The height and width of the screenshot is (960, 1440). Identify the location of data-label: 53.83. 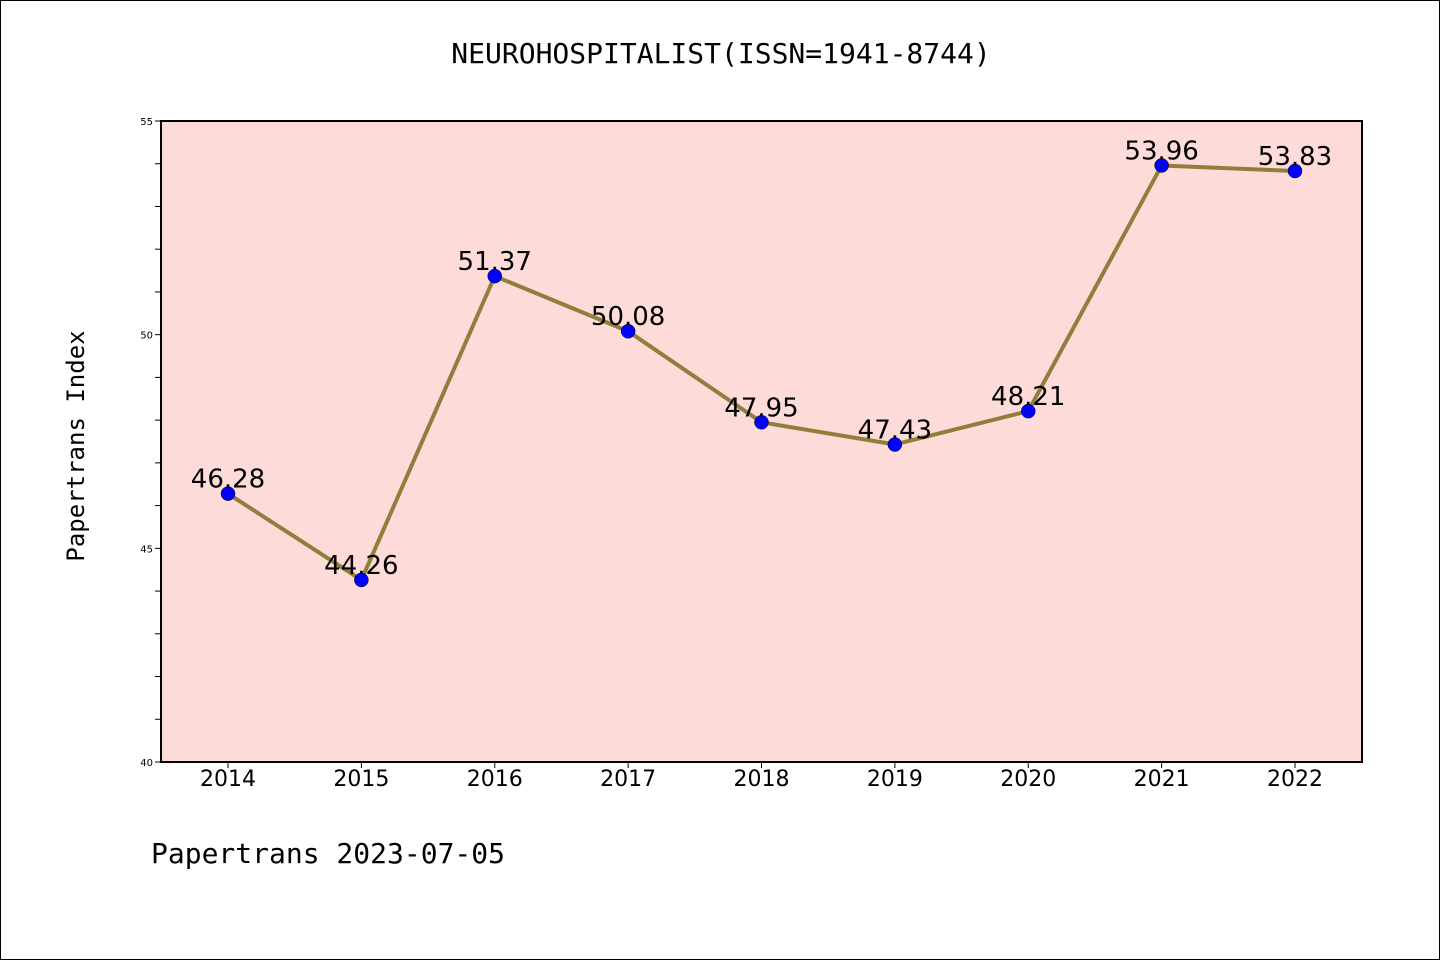
(1295, 157).